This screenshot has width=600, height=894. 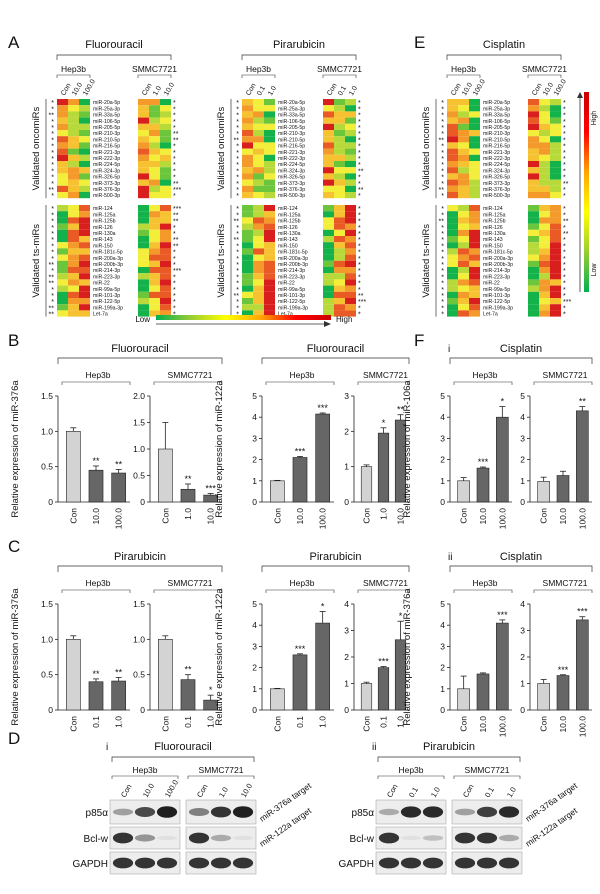 I want to click on mirna-row-label: miR-200b-3p, so click(x=498, y=265).